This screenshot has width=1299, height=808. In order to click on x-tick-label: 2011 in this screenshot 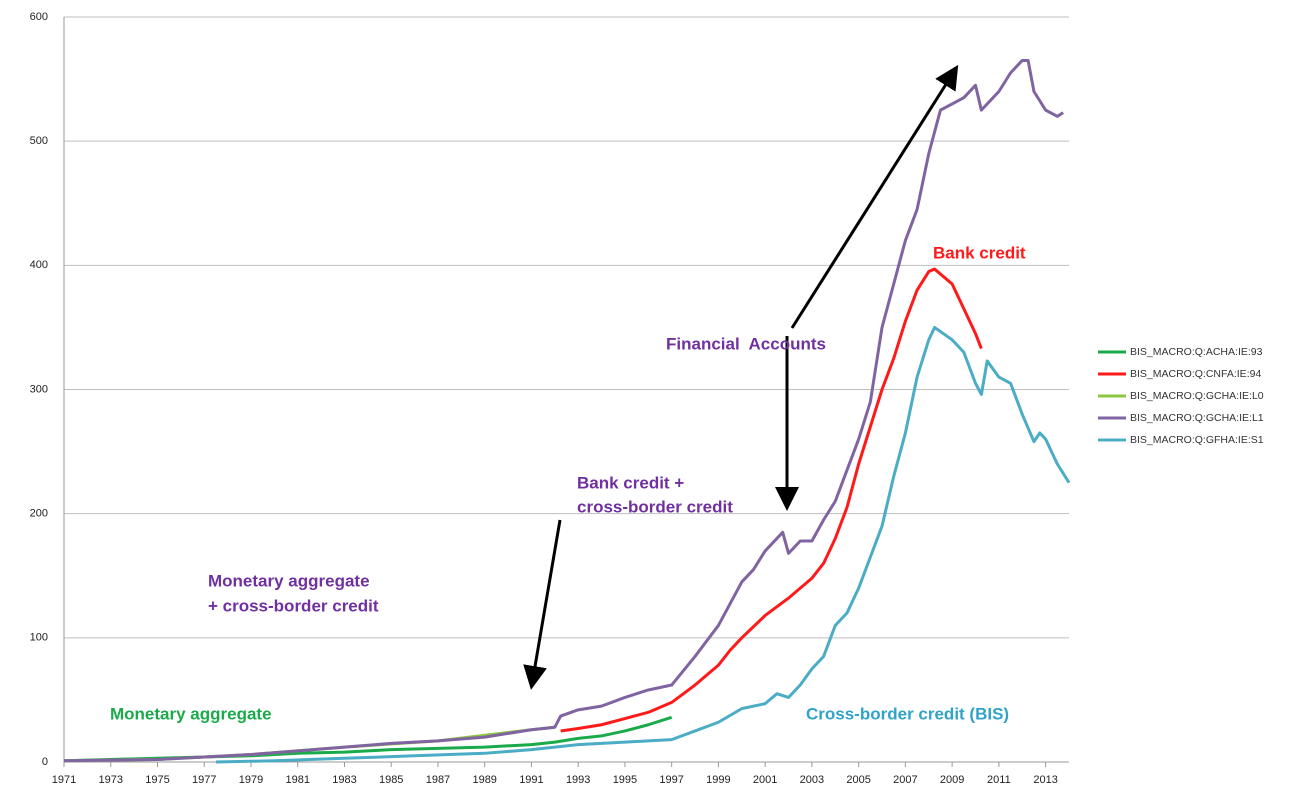, I will do `click(999, 780)`.